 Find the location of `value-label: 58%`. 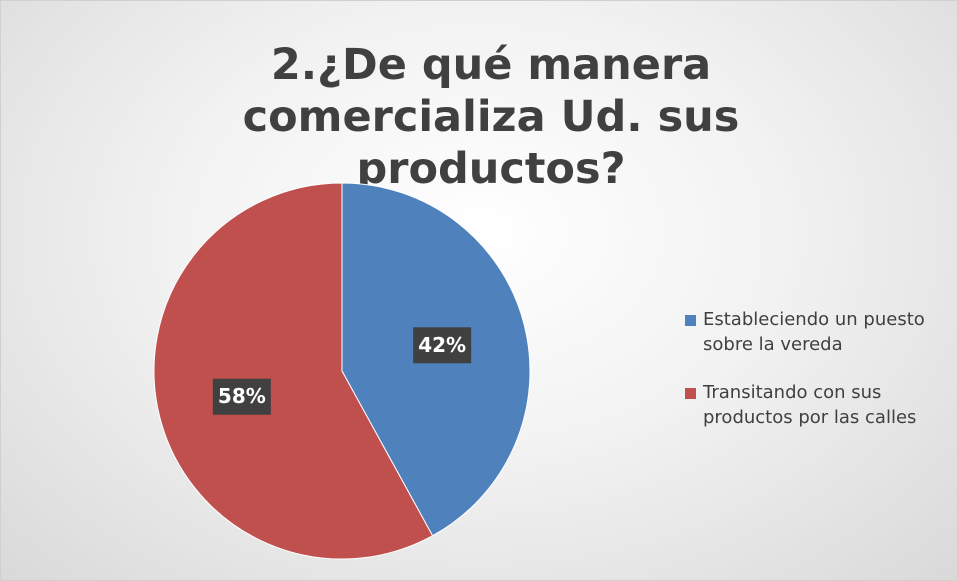

value-label: 58% is located at coordinates (242, 396).